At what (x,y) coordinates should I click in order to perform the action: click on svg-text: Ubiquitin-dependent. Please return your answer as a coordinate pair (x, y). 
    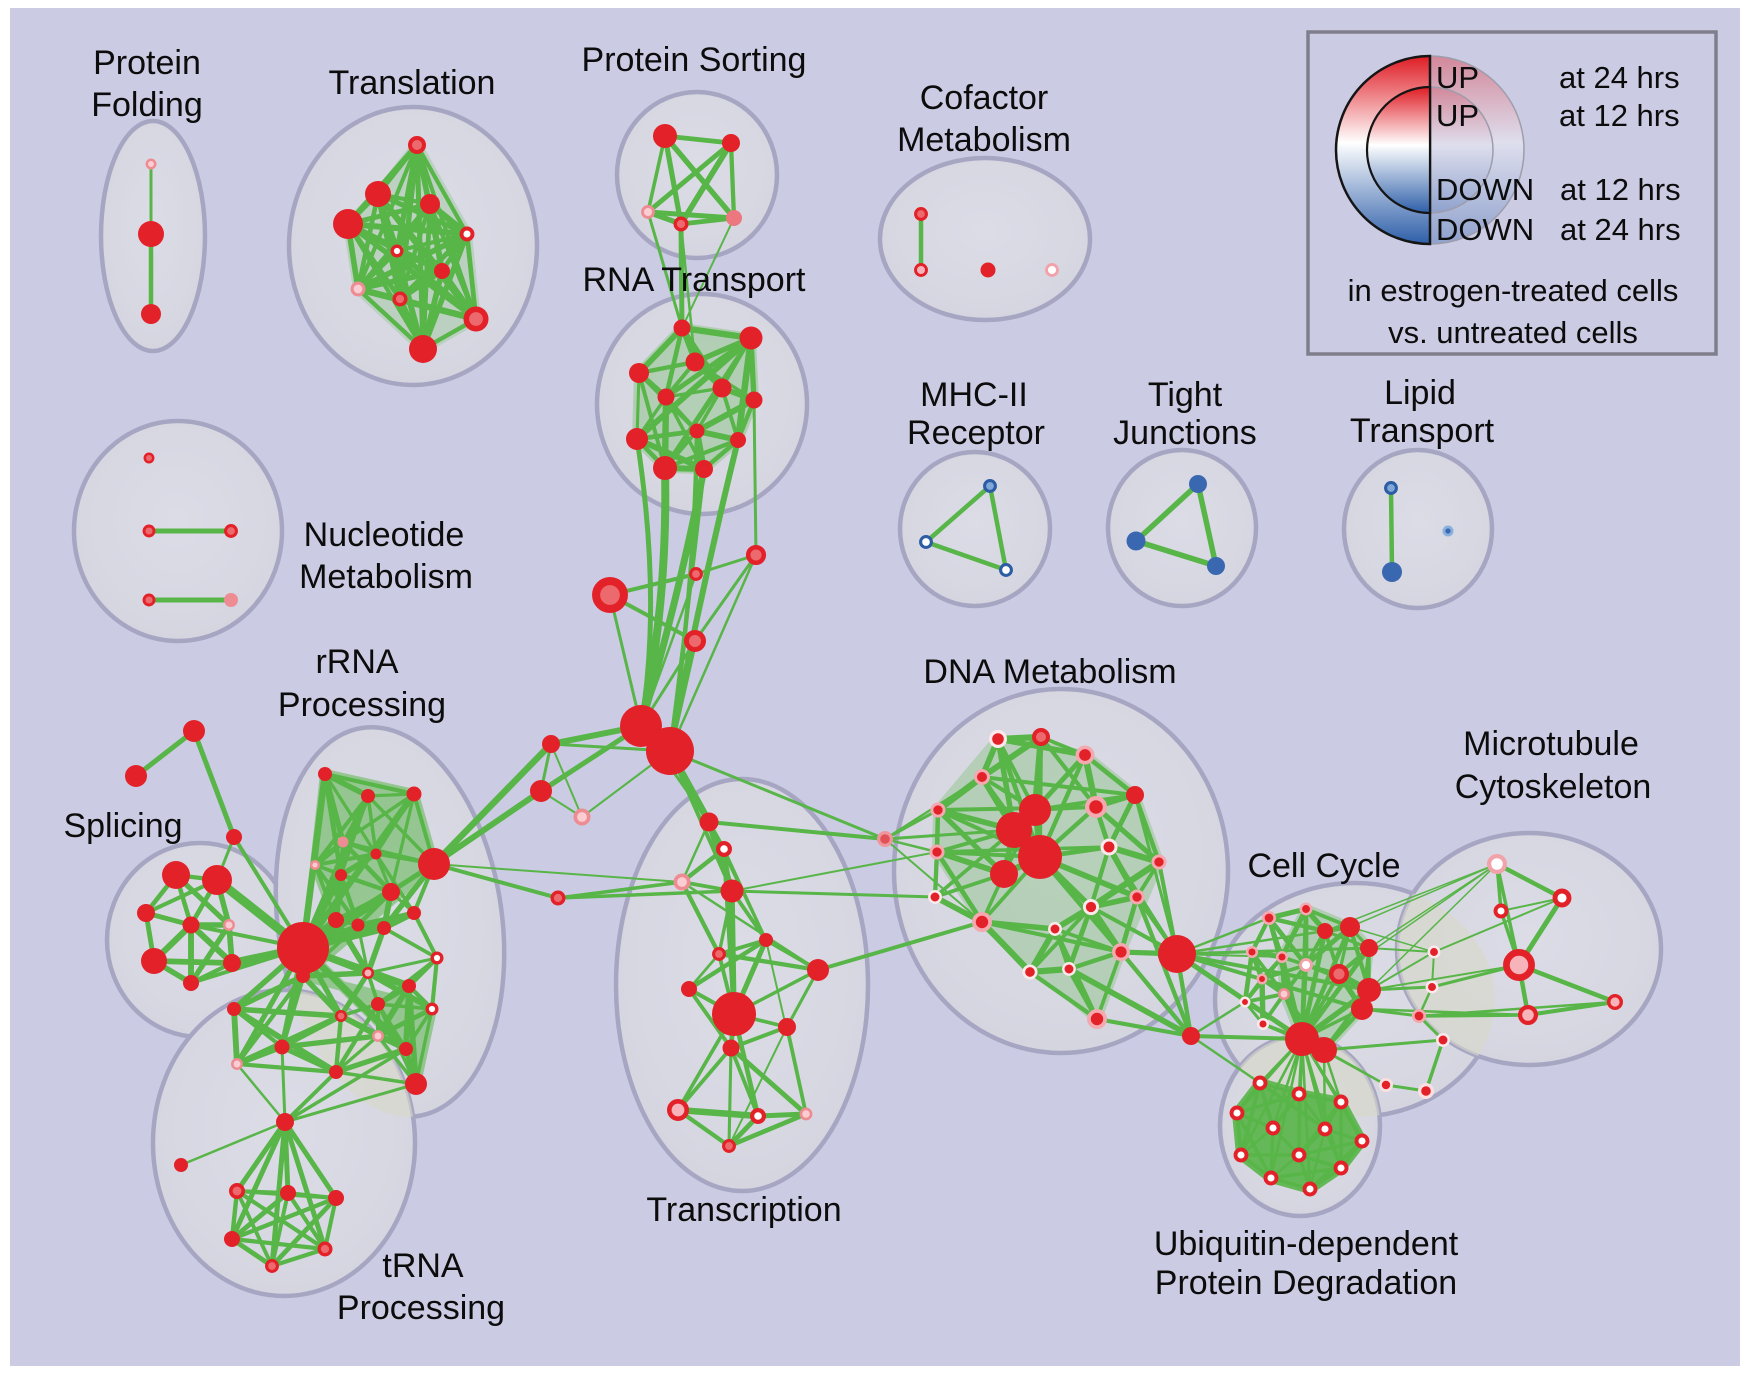
    Looking at the image, I should click on (1306, 1244).